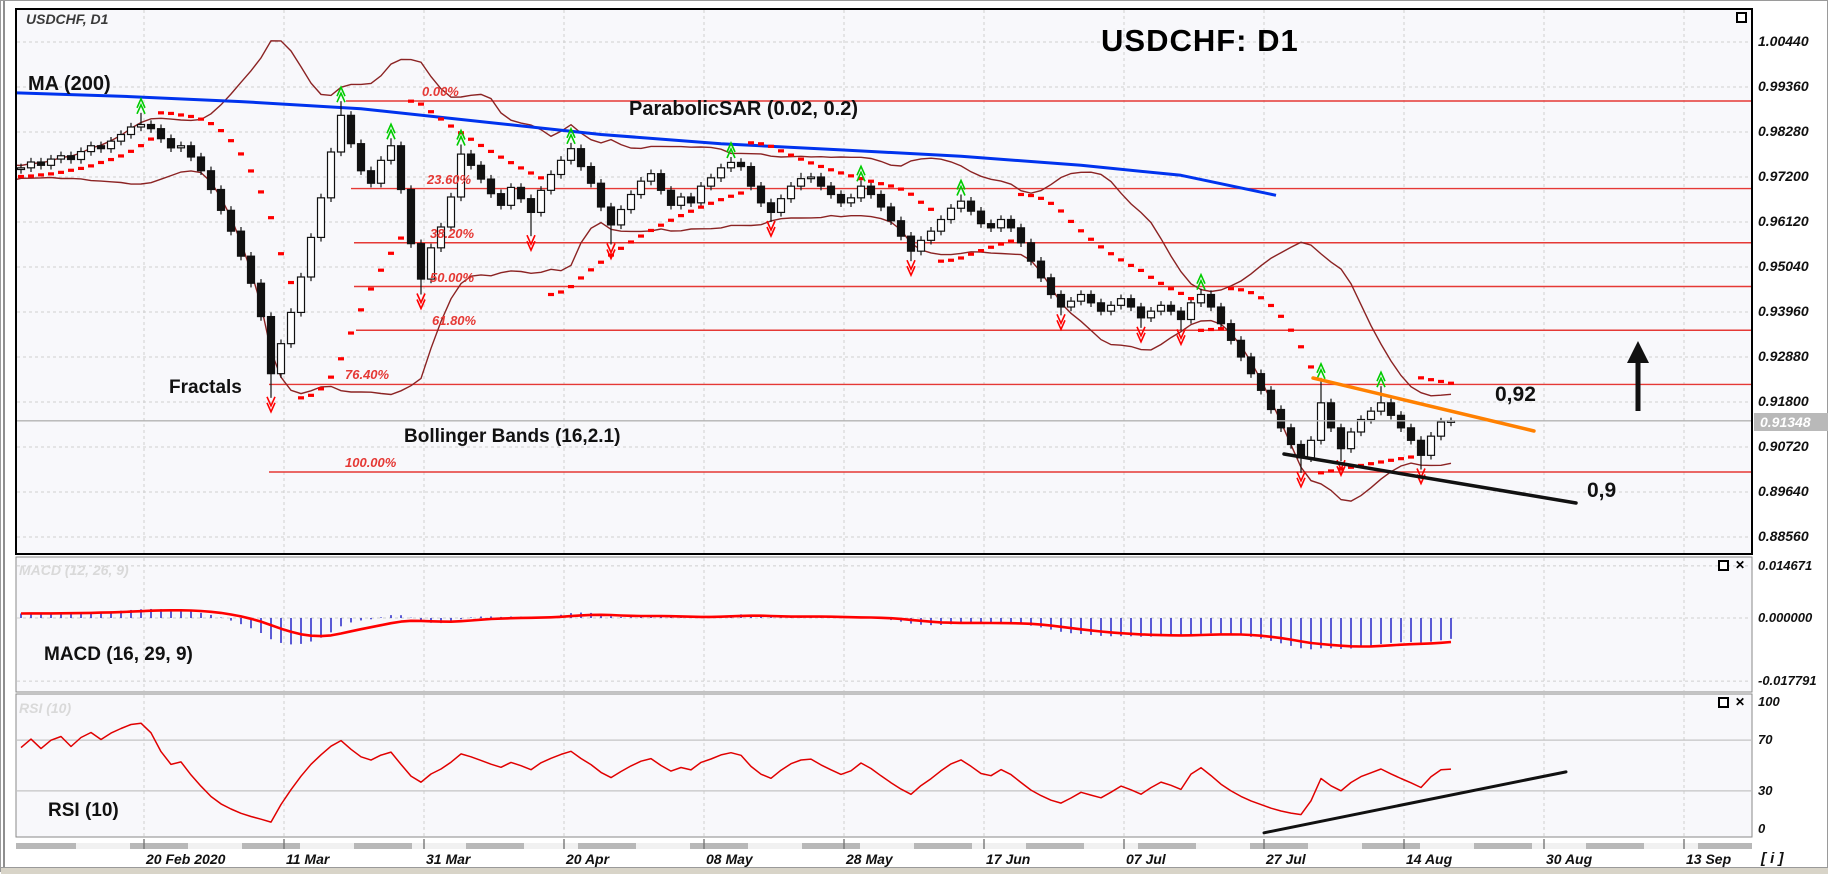 This screenshot has width=1828, height=874. I want to click on macd-pane, so click(884, 624).